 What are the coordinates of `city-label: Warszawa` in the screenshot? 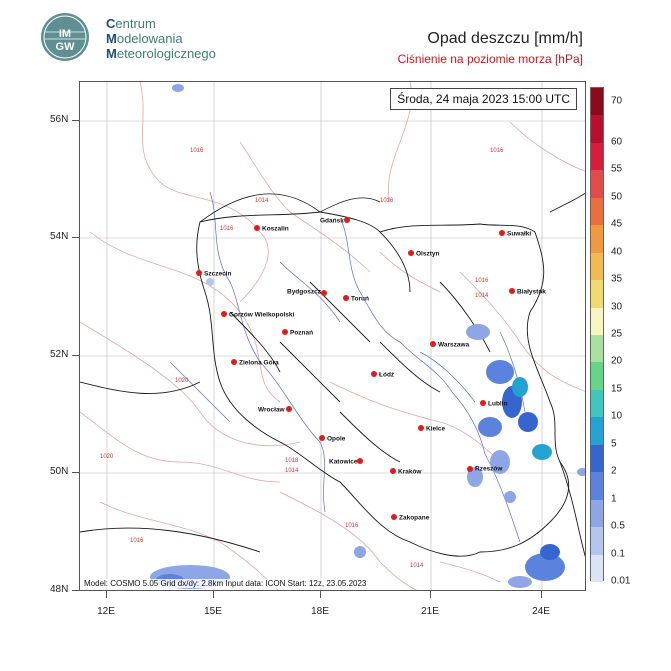 It's located at (454, 345).